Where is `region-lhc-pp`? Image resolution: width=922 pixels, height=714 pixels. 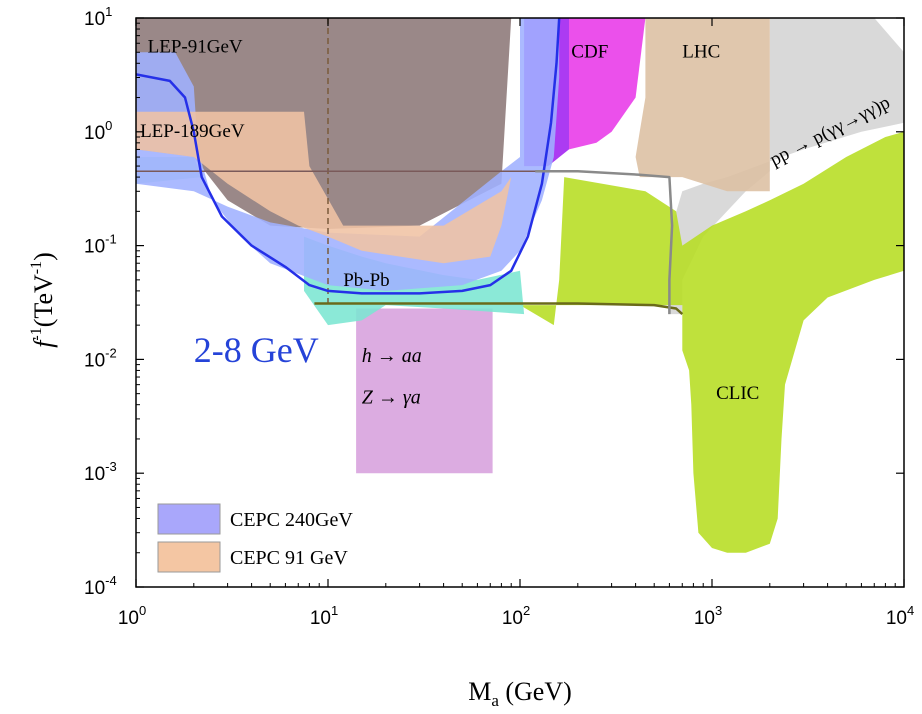
region-lhc-pp is located at coordinates (786, 166).